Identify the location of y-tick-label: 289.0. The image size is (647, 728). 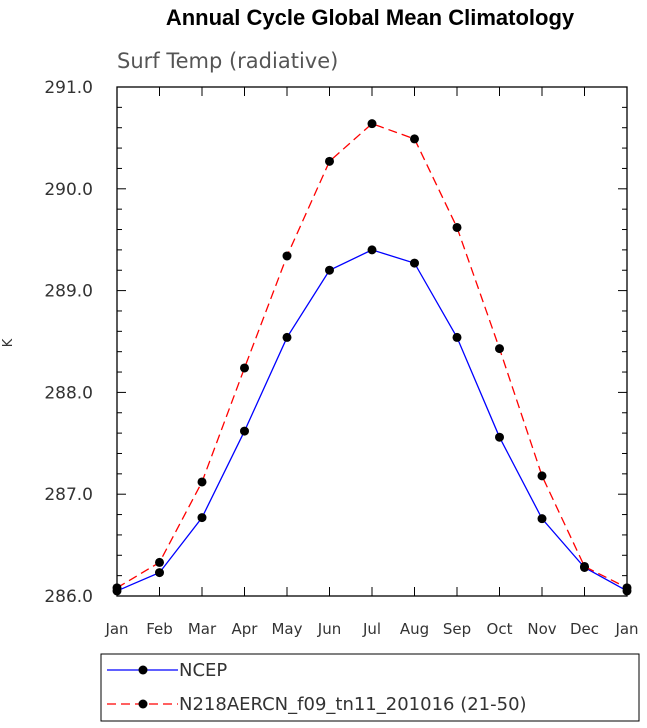
(68, 292).